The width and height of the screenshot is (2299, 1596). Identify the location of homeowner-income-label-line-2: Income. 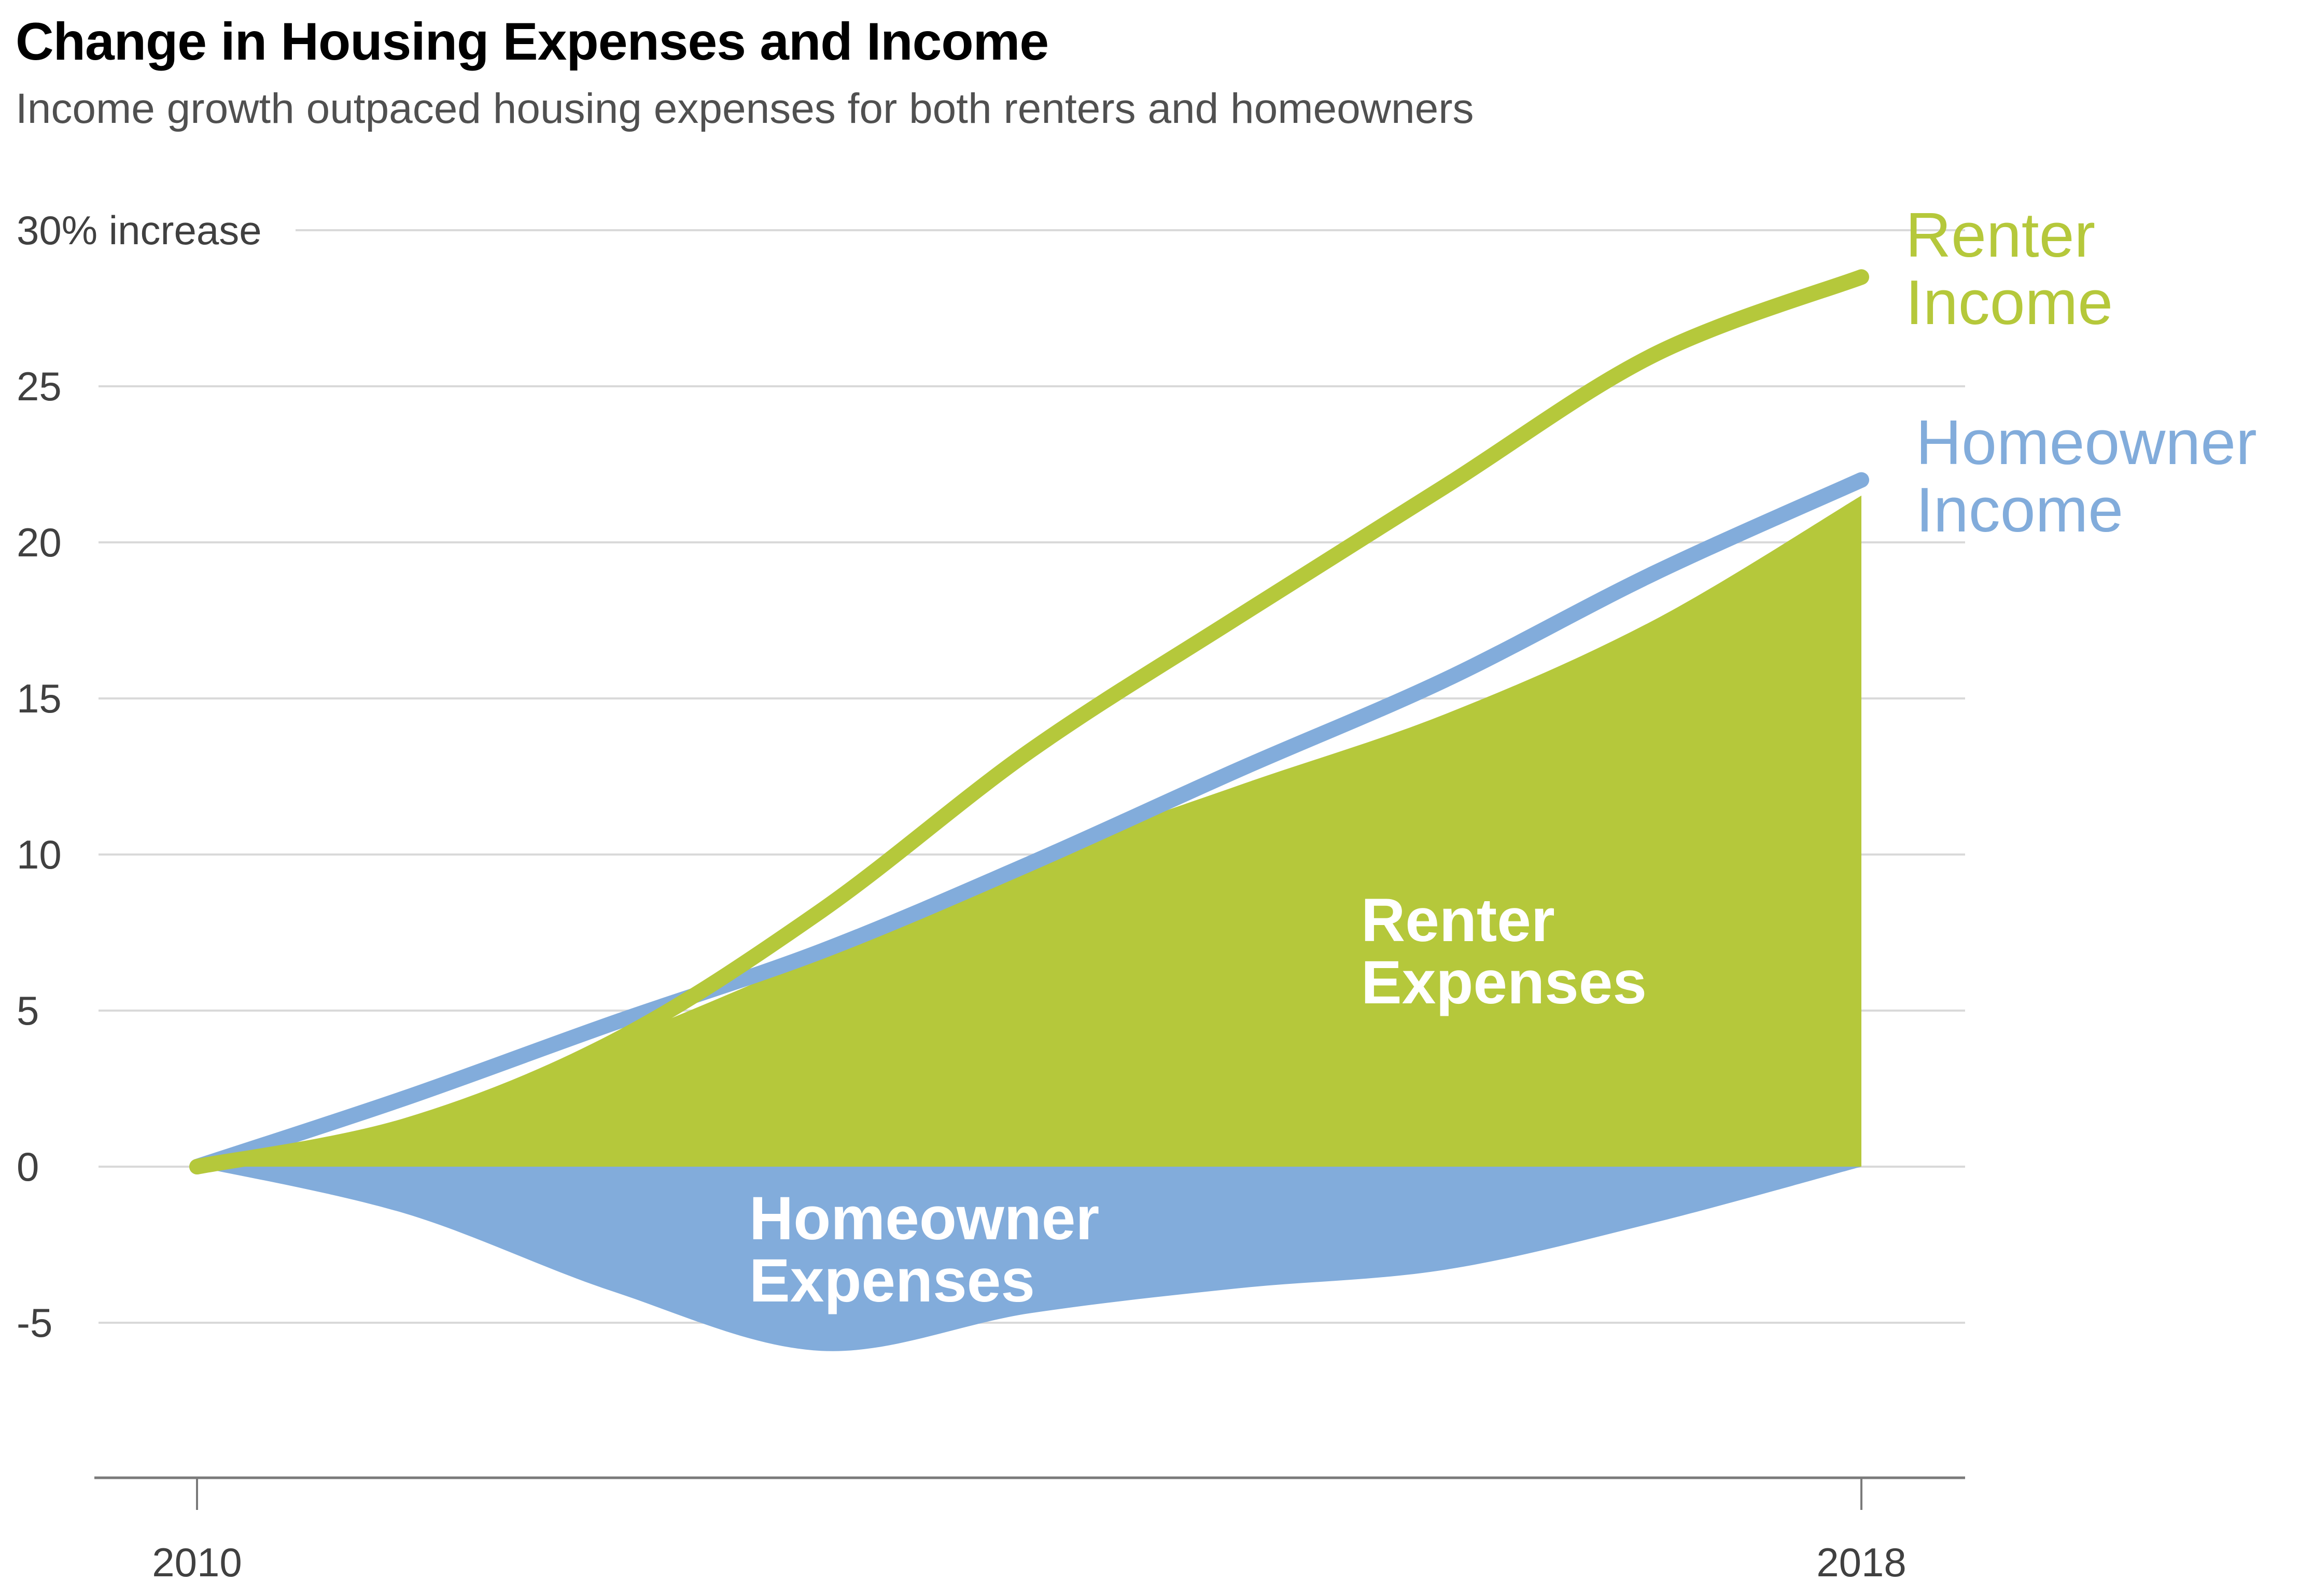
(2019, 509).